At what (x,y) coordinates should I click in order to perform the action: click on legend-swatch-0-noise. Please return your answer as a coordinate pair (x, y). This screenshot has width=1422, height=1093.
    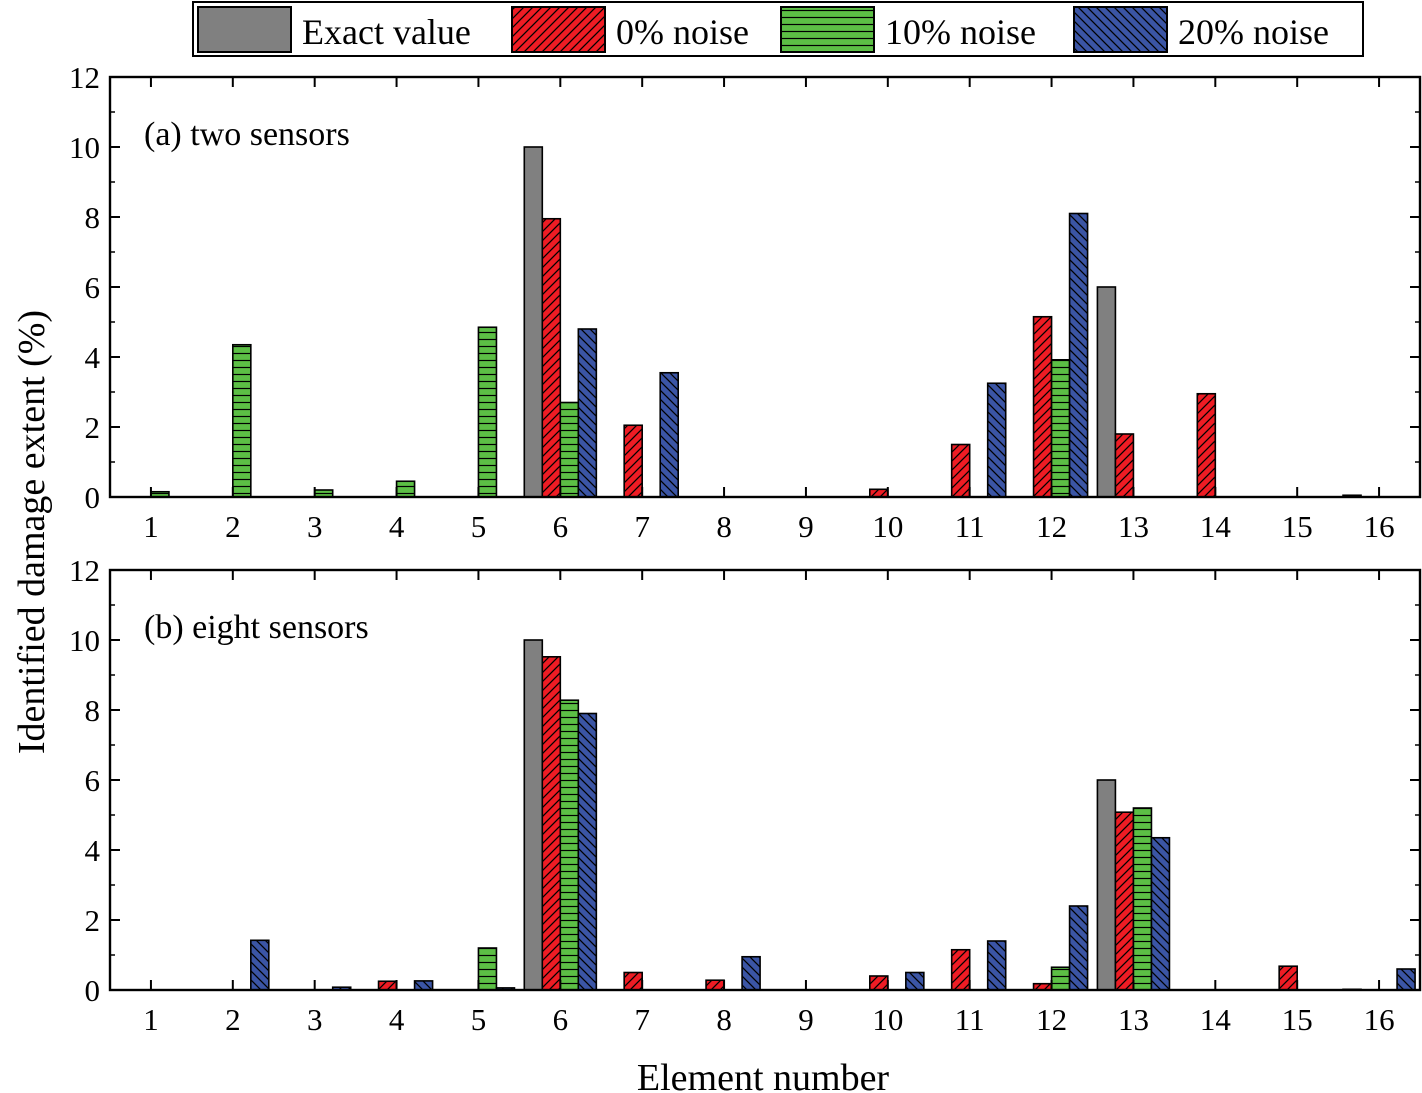
    Looking at the image, I should click on (558, 29).